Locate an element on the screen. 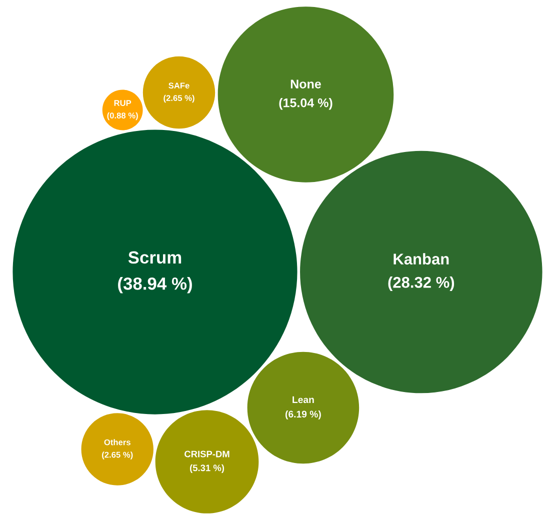 This screenshot has height=520, width=555. category-label: Scrum is located at coordinates (155, 257).